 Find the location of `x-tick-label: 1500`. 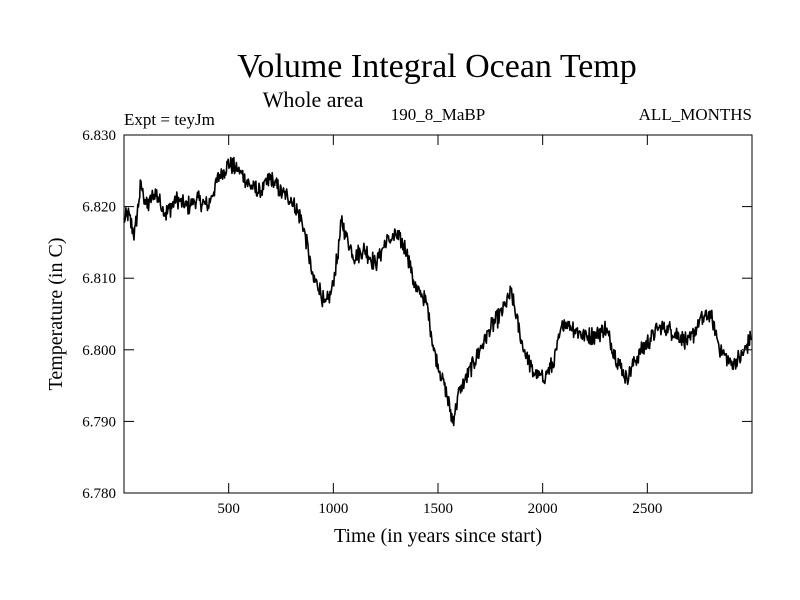

x-tick-label: 1500 is located at coordinates (438, 509).